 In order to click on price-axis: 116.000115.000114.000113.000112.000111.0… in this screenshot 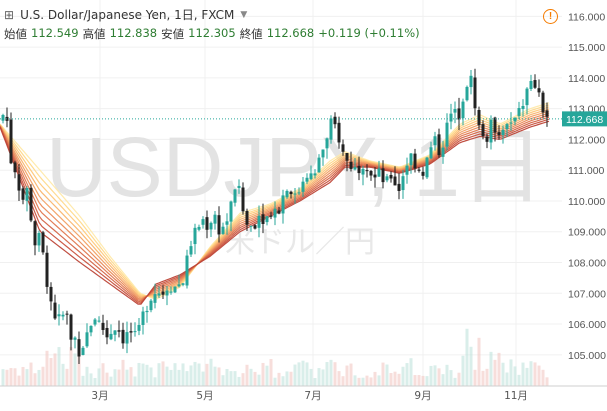, I will do `click(584, 194)`.